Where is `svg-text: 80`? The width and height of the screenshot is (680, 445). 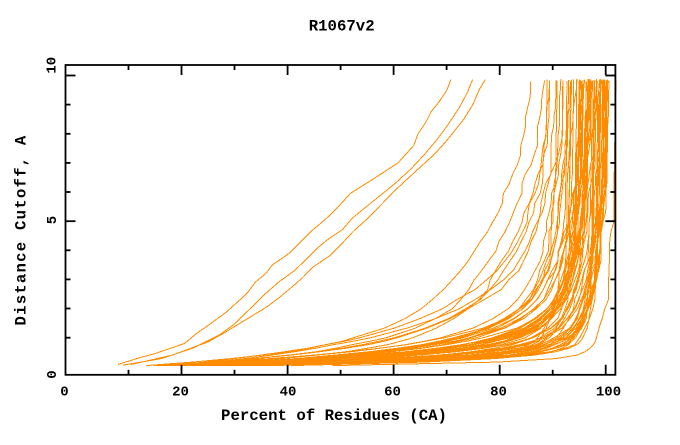 svg-text: 80 is located at coordinates (498, 393).